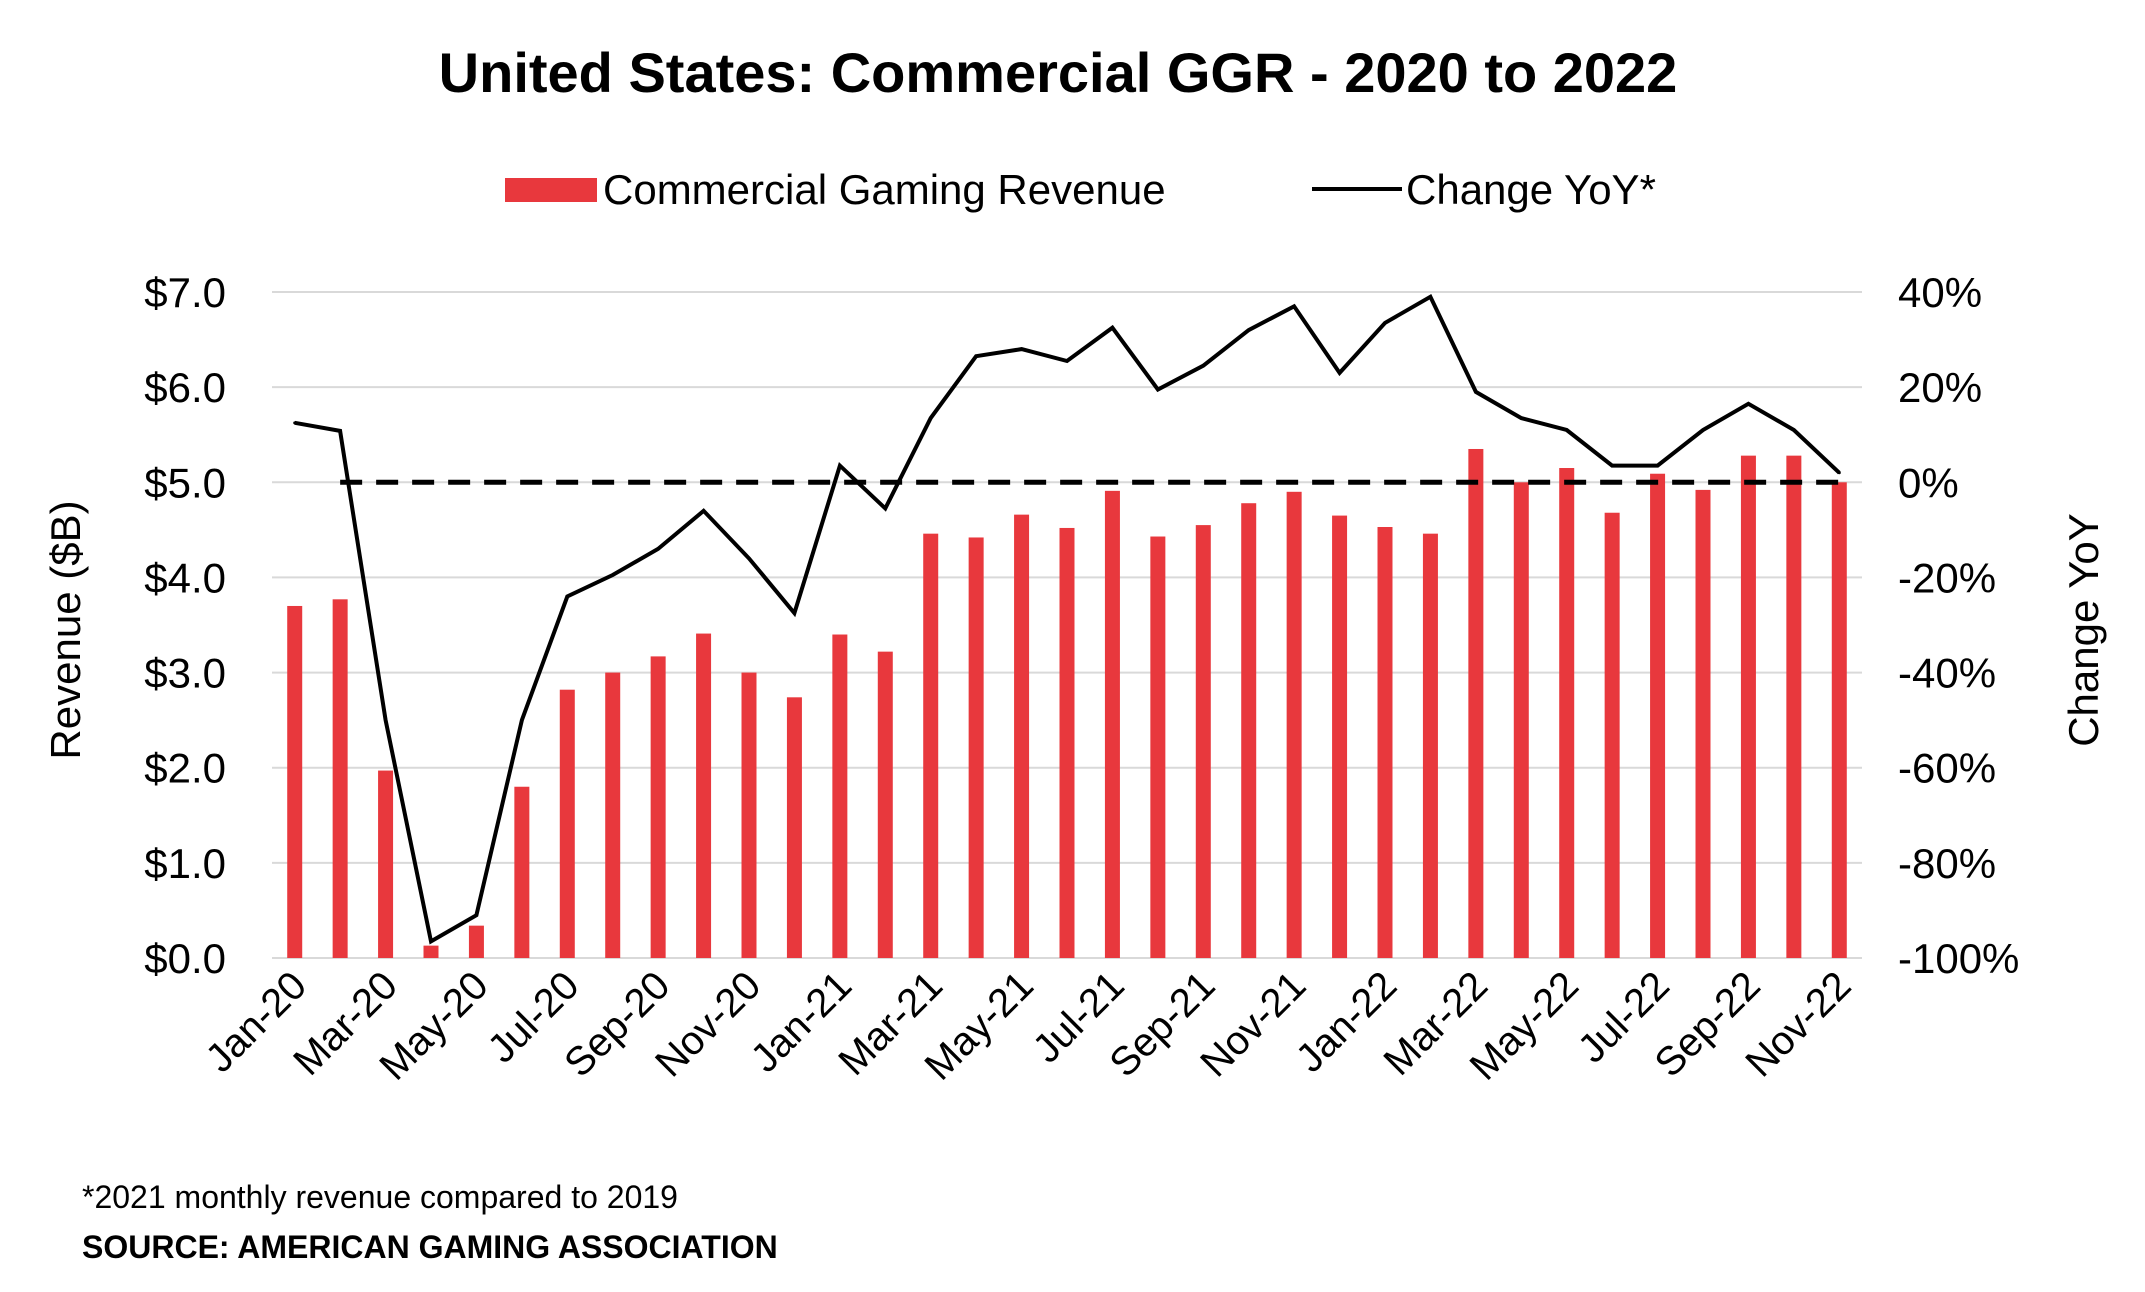 This screenshot has height=1292, width=2145. Describe the element at coordinates (185, 482) in the screenshot. I see `left-tick-label: $5.0` at that location.